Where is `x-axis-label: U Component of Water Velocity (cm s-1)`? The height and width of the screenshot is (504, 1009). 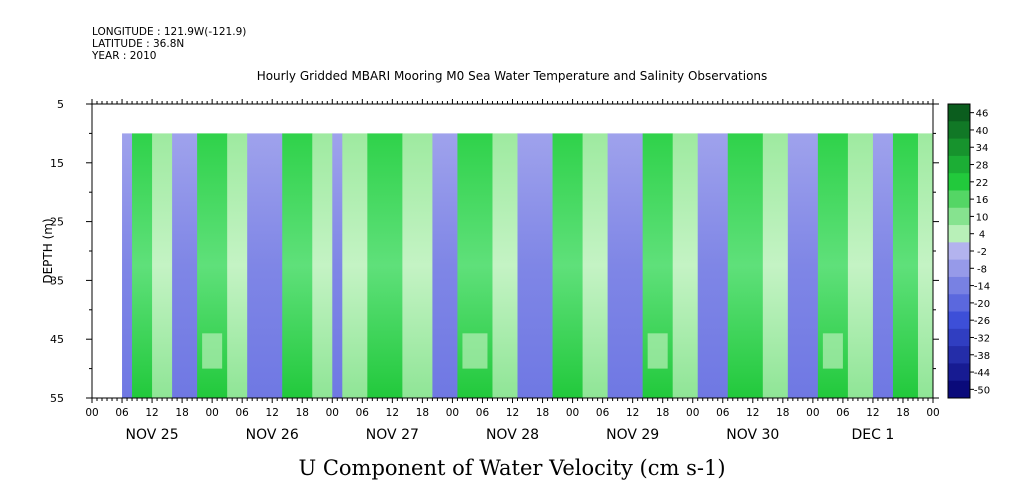 x-axis-label: U Component of Water Velocity (cm s-1) is located at coordinates (511, 468).